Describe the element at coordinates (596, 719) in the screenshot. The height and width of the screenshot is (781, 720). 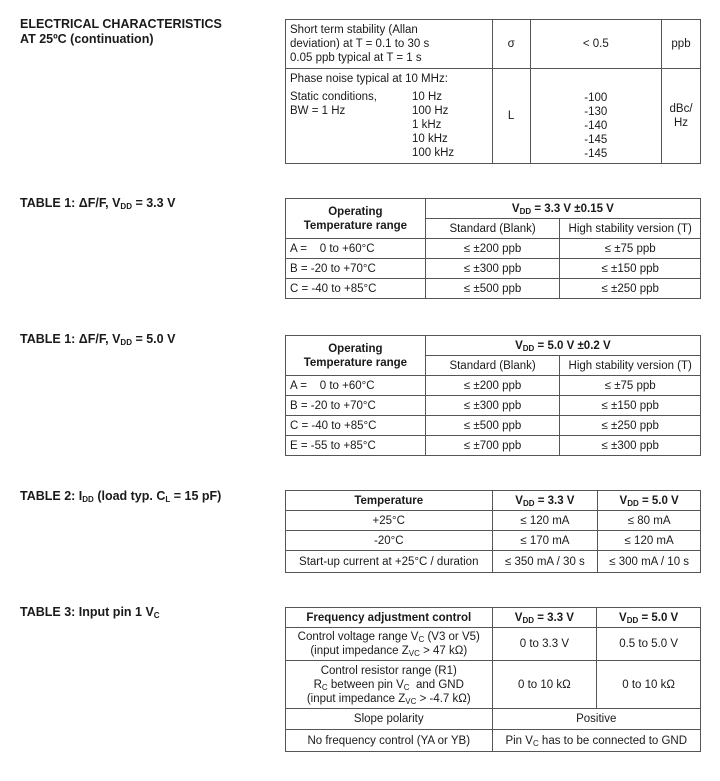
I see `table-cell: Positive` at that location.